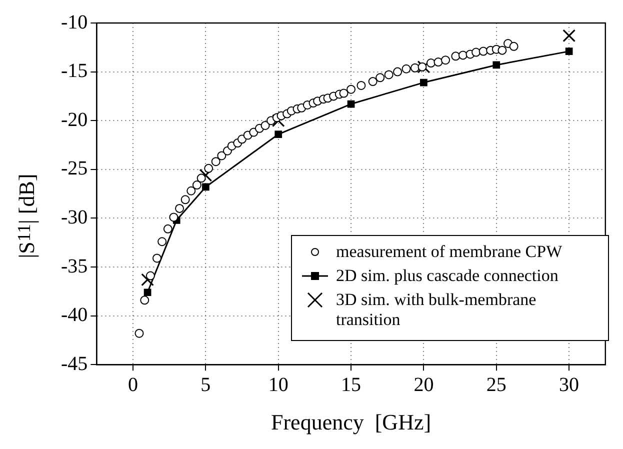 Image resolution: width=623 pixels, height=449 pixels. I want to click on y-tick-label: -35, so click(74, 266).